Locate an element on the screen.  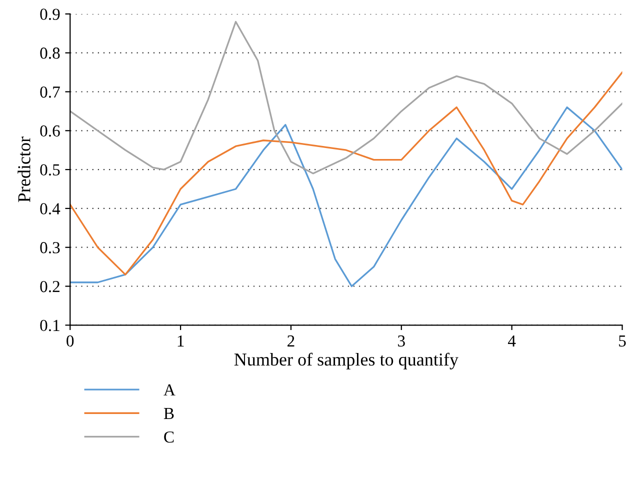
y-tick-label: 0.6 is located at coordinates (50, 131).